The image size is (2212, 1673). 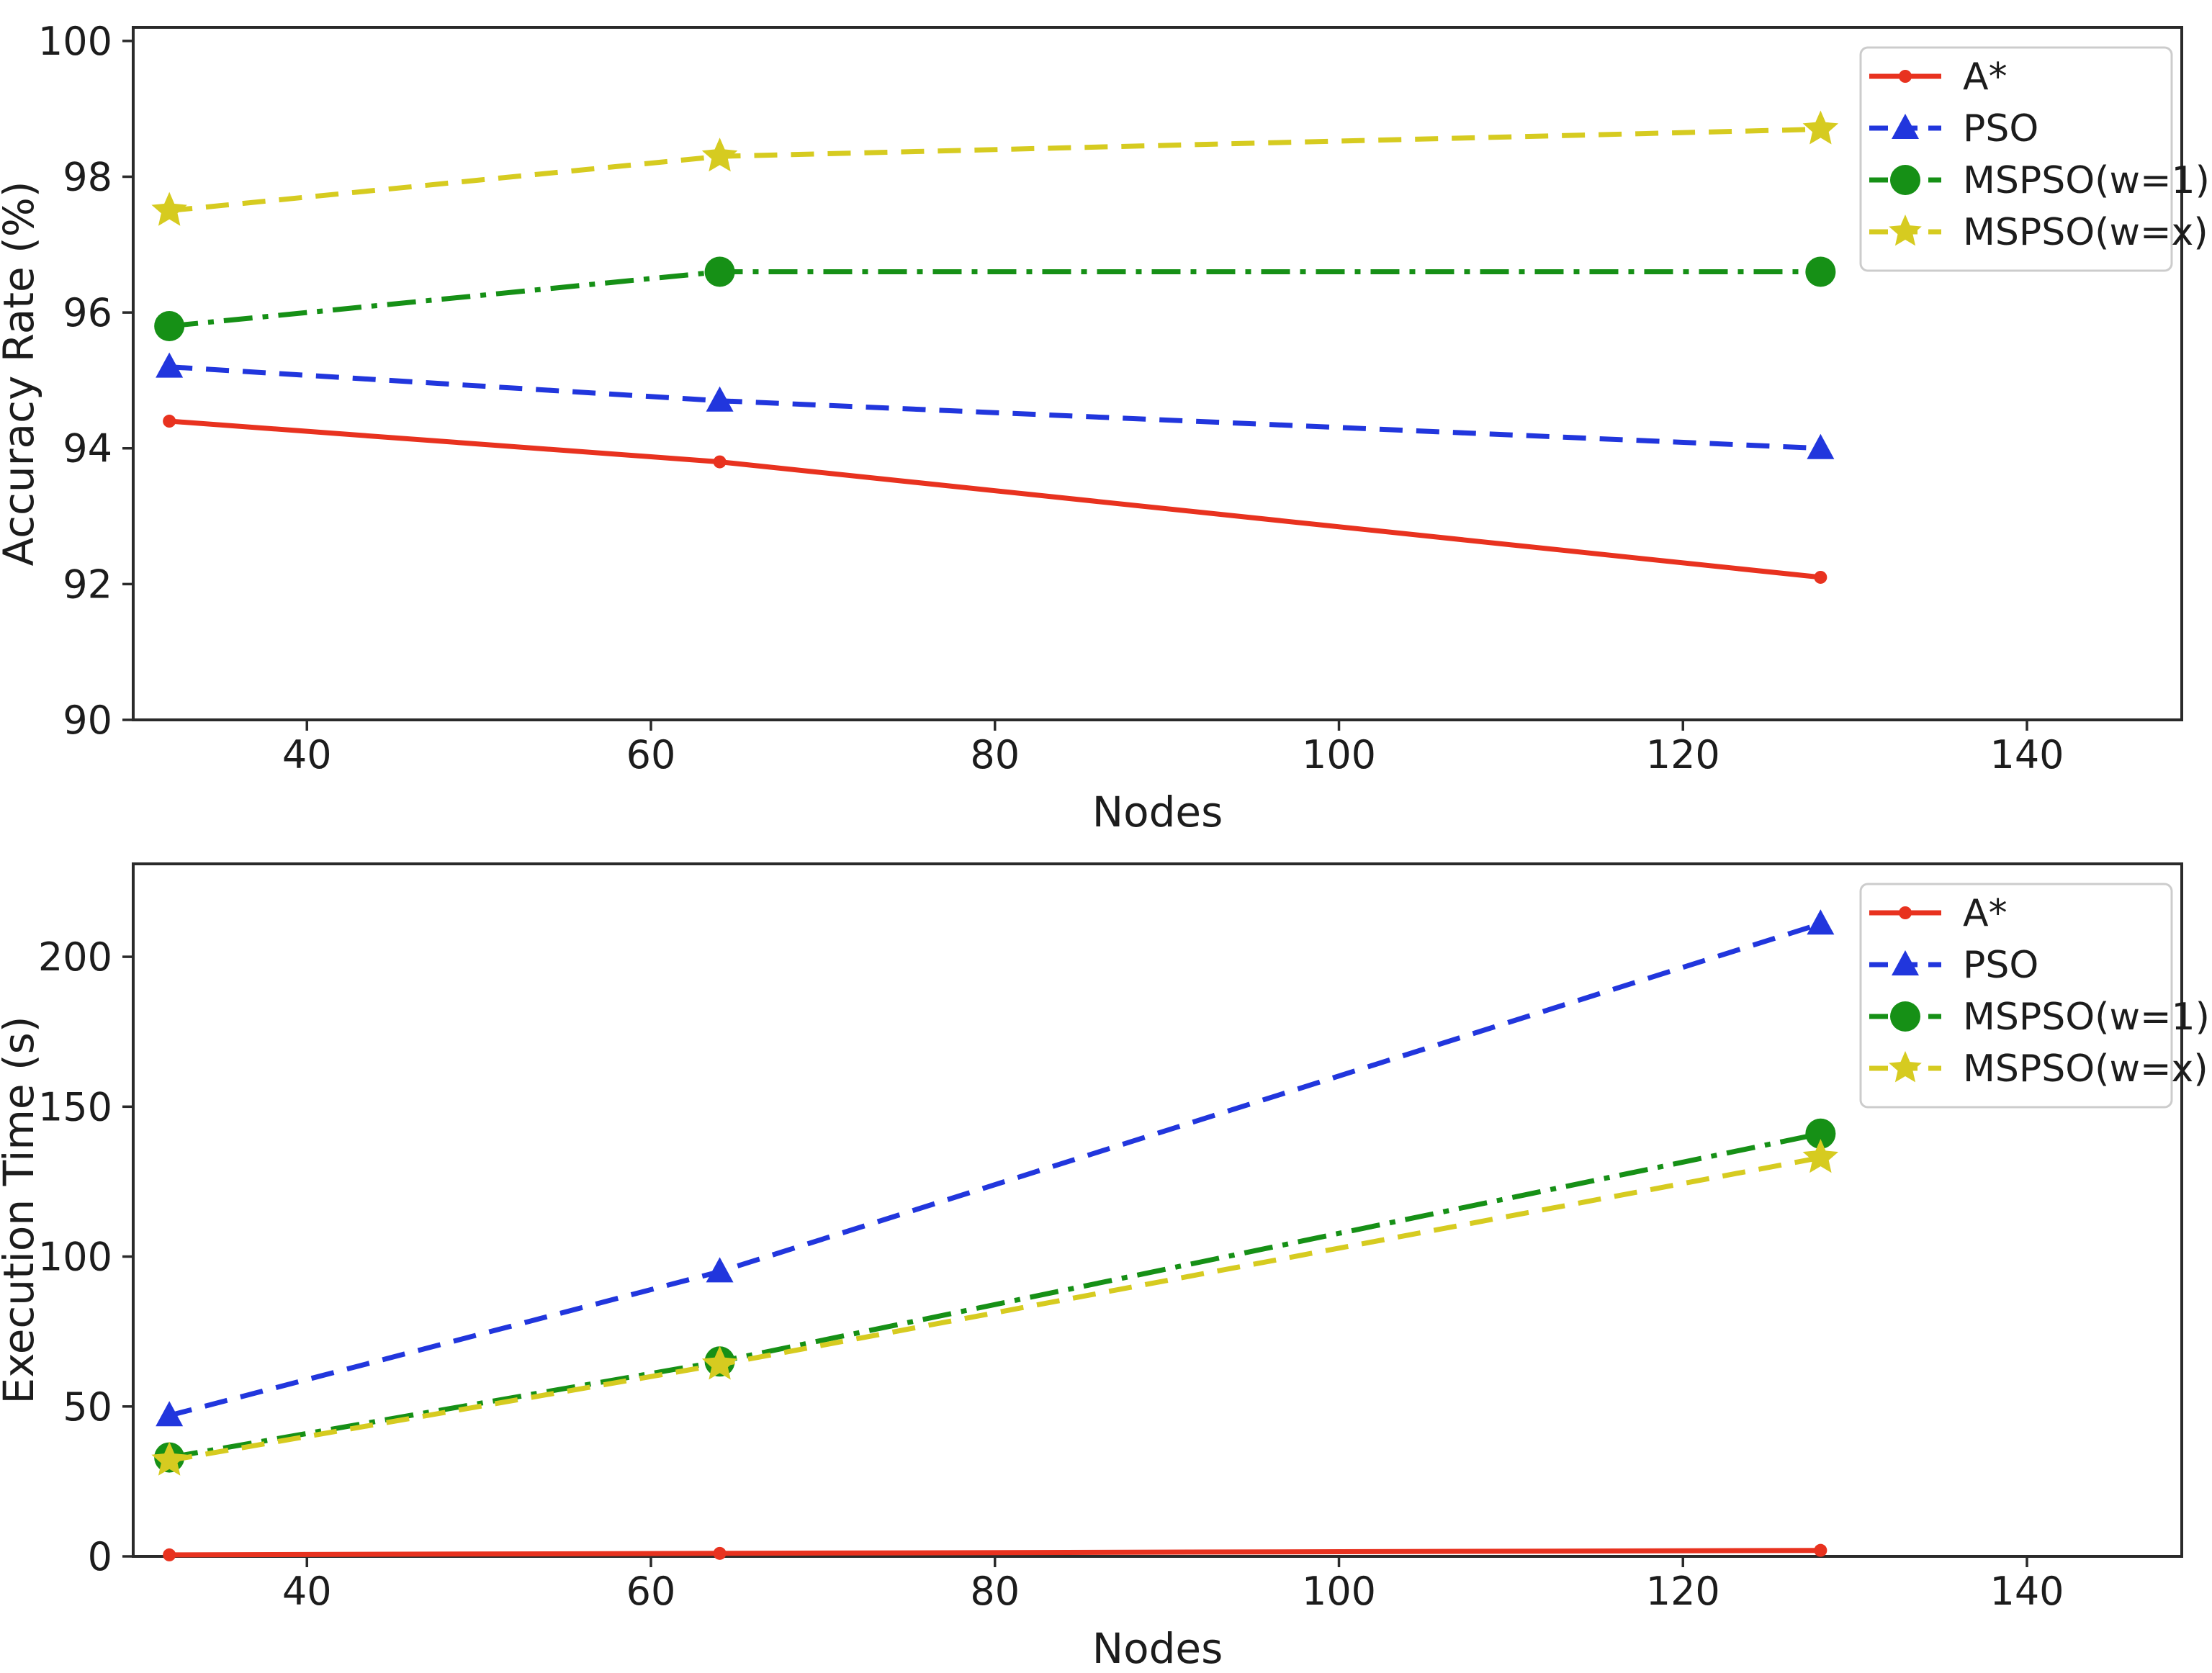 I want to click on y-tick-label: 0, so click(x=100, y=1556).